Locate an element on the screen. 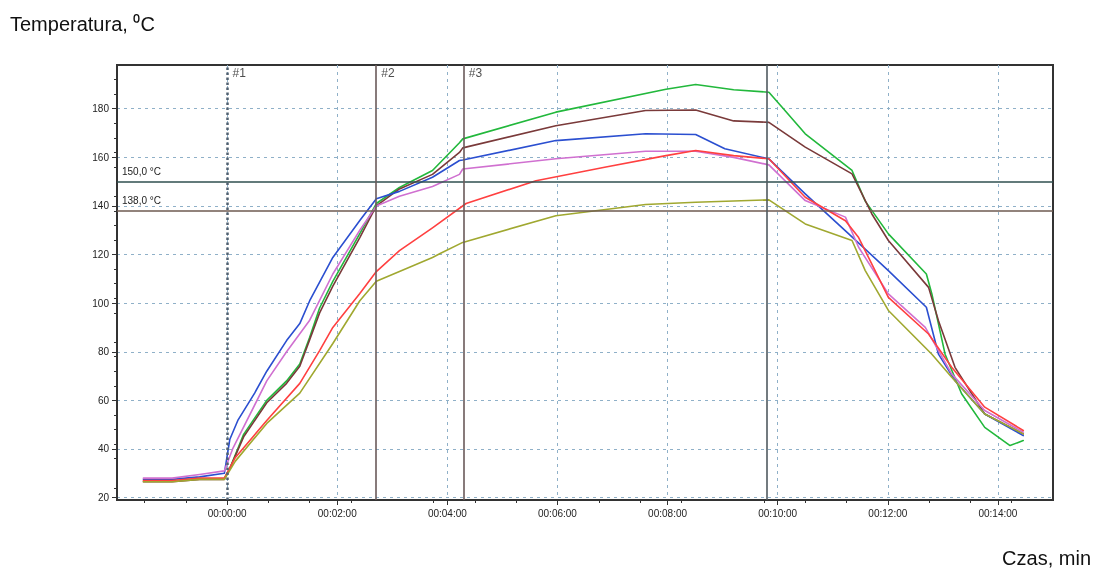  ref-line-label: 138,0 °C is located at coordinates (142, 201).